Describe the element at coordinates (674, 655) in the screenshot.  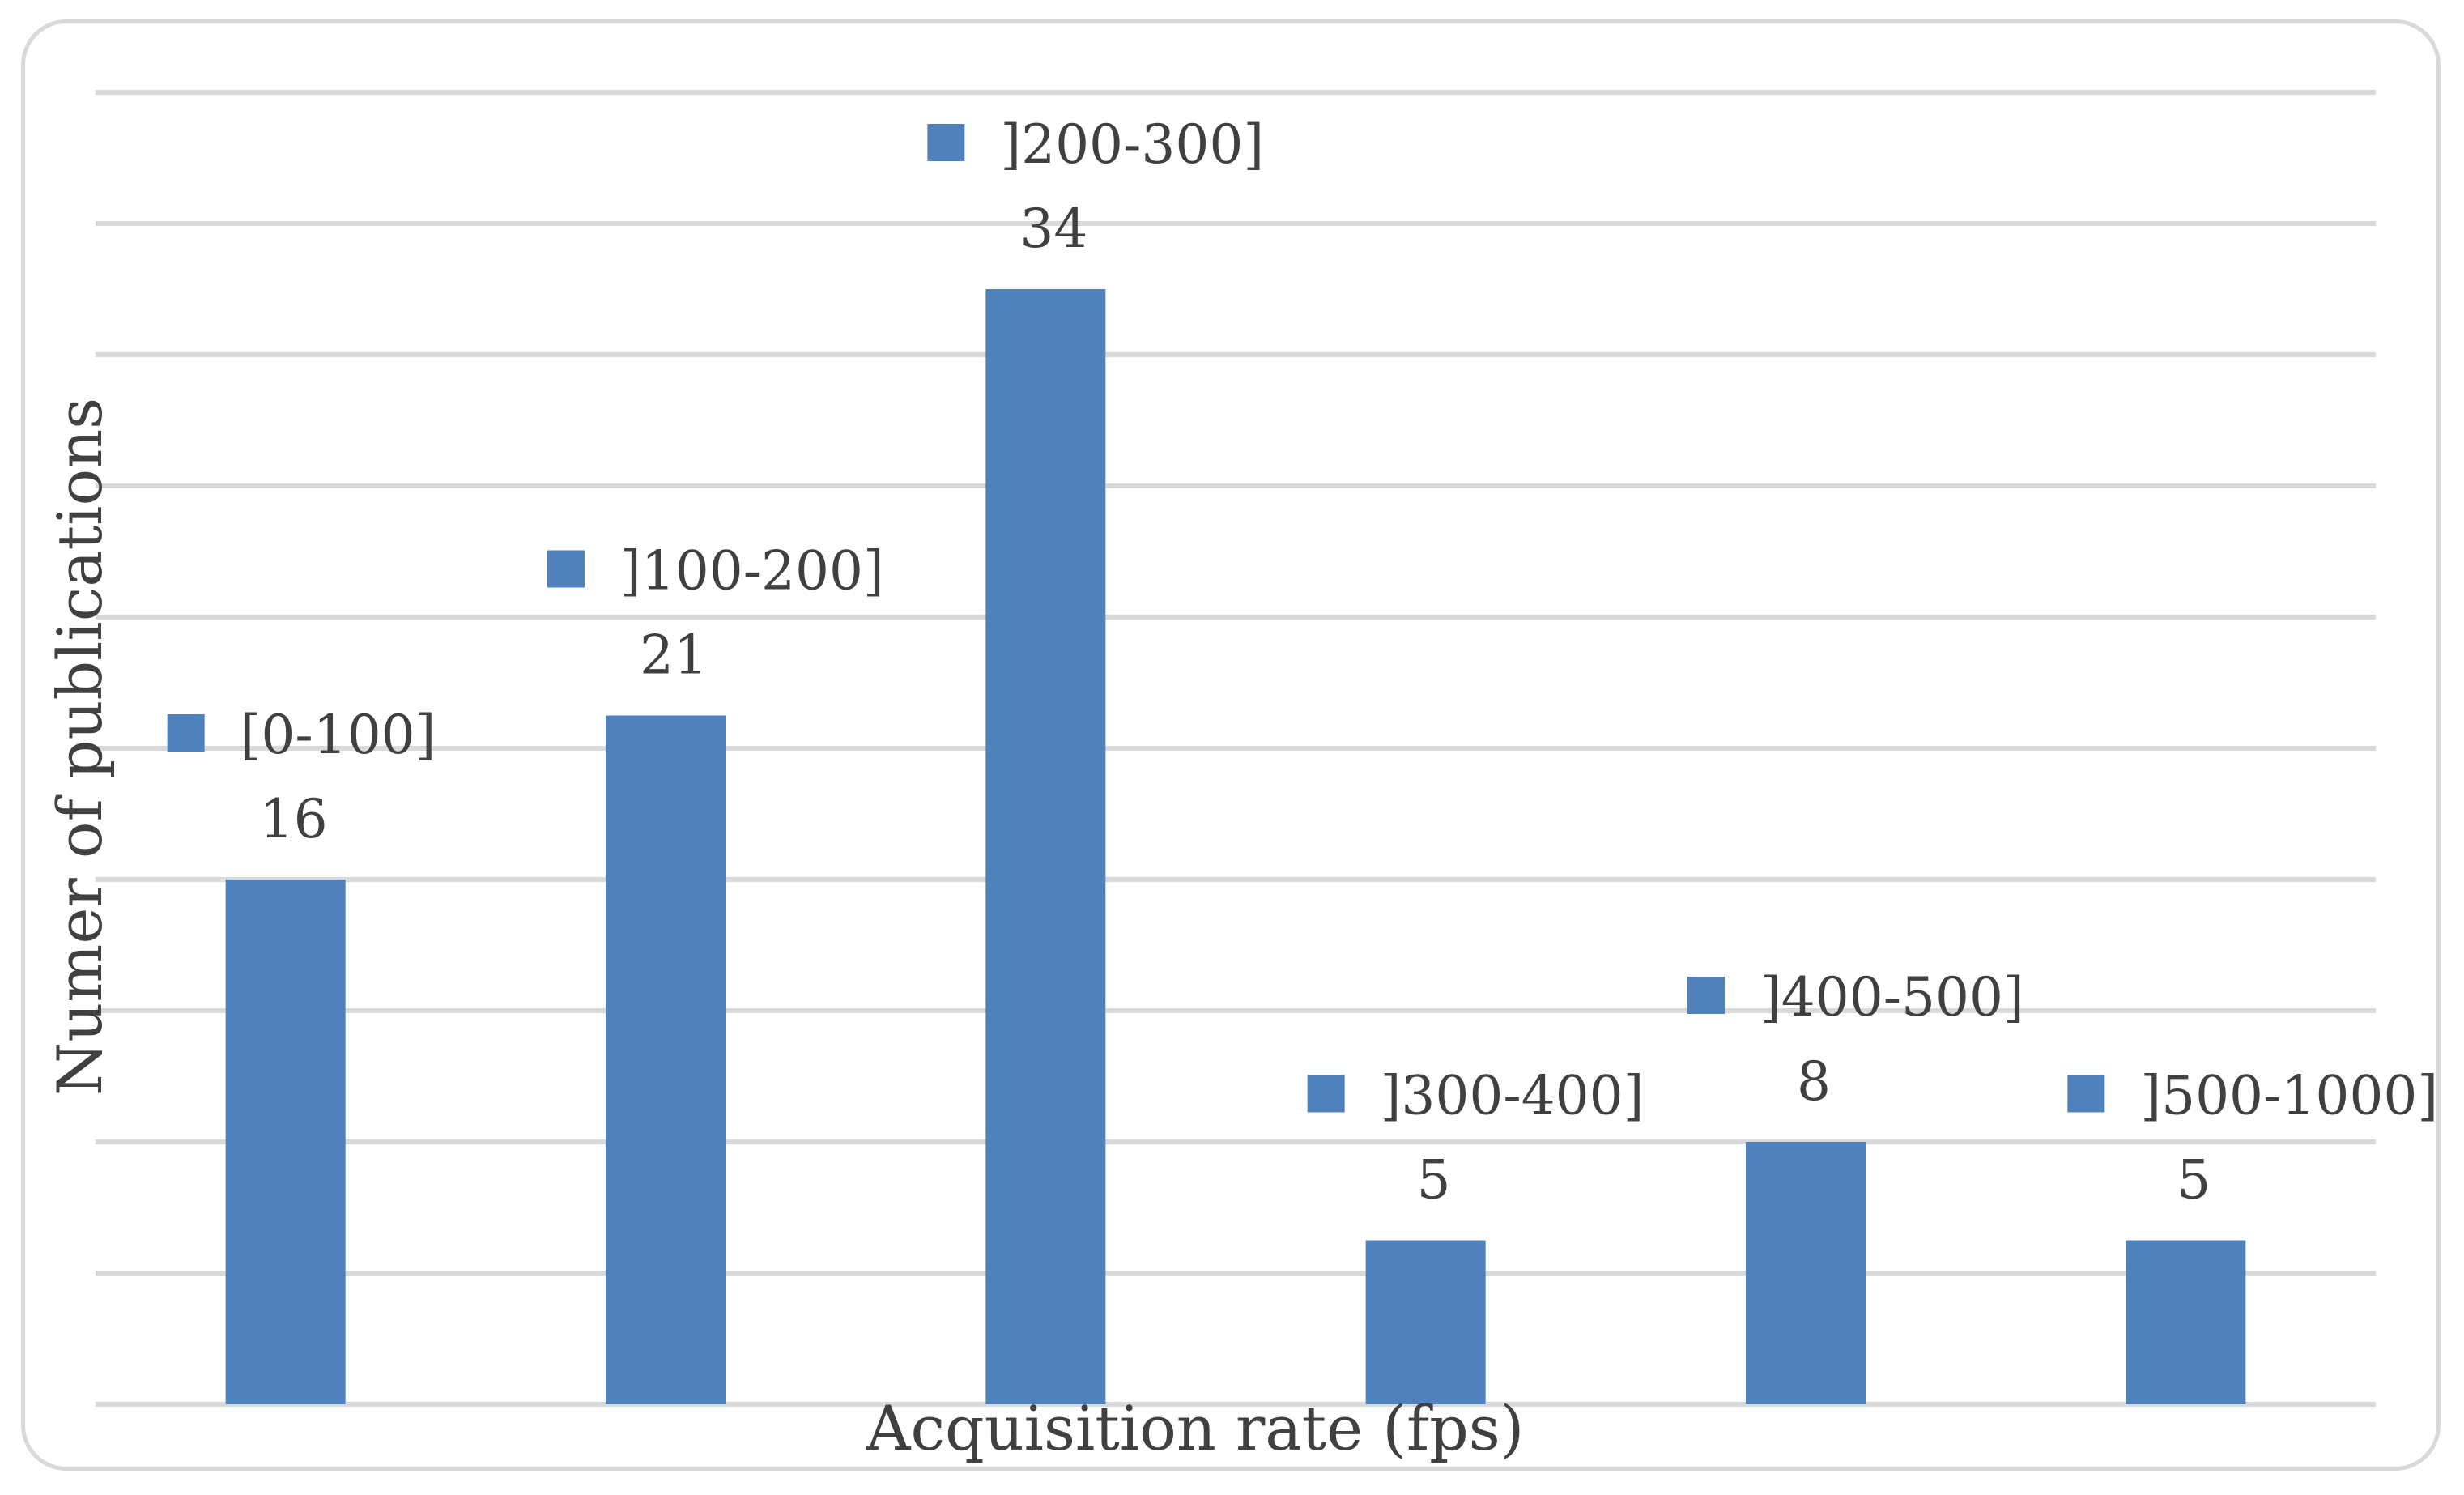
I see `data-label: 21` at that location.